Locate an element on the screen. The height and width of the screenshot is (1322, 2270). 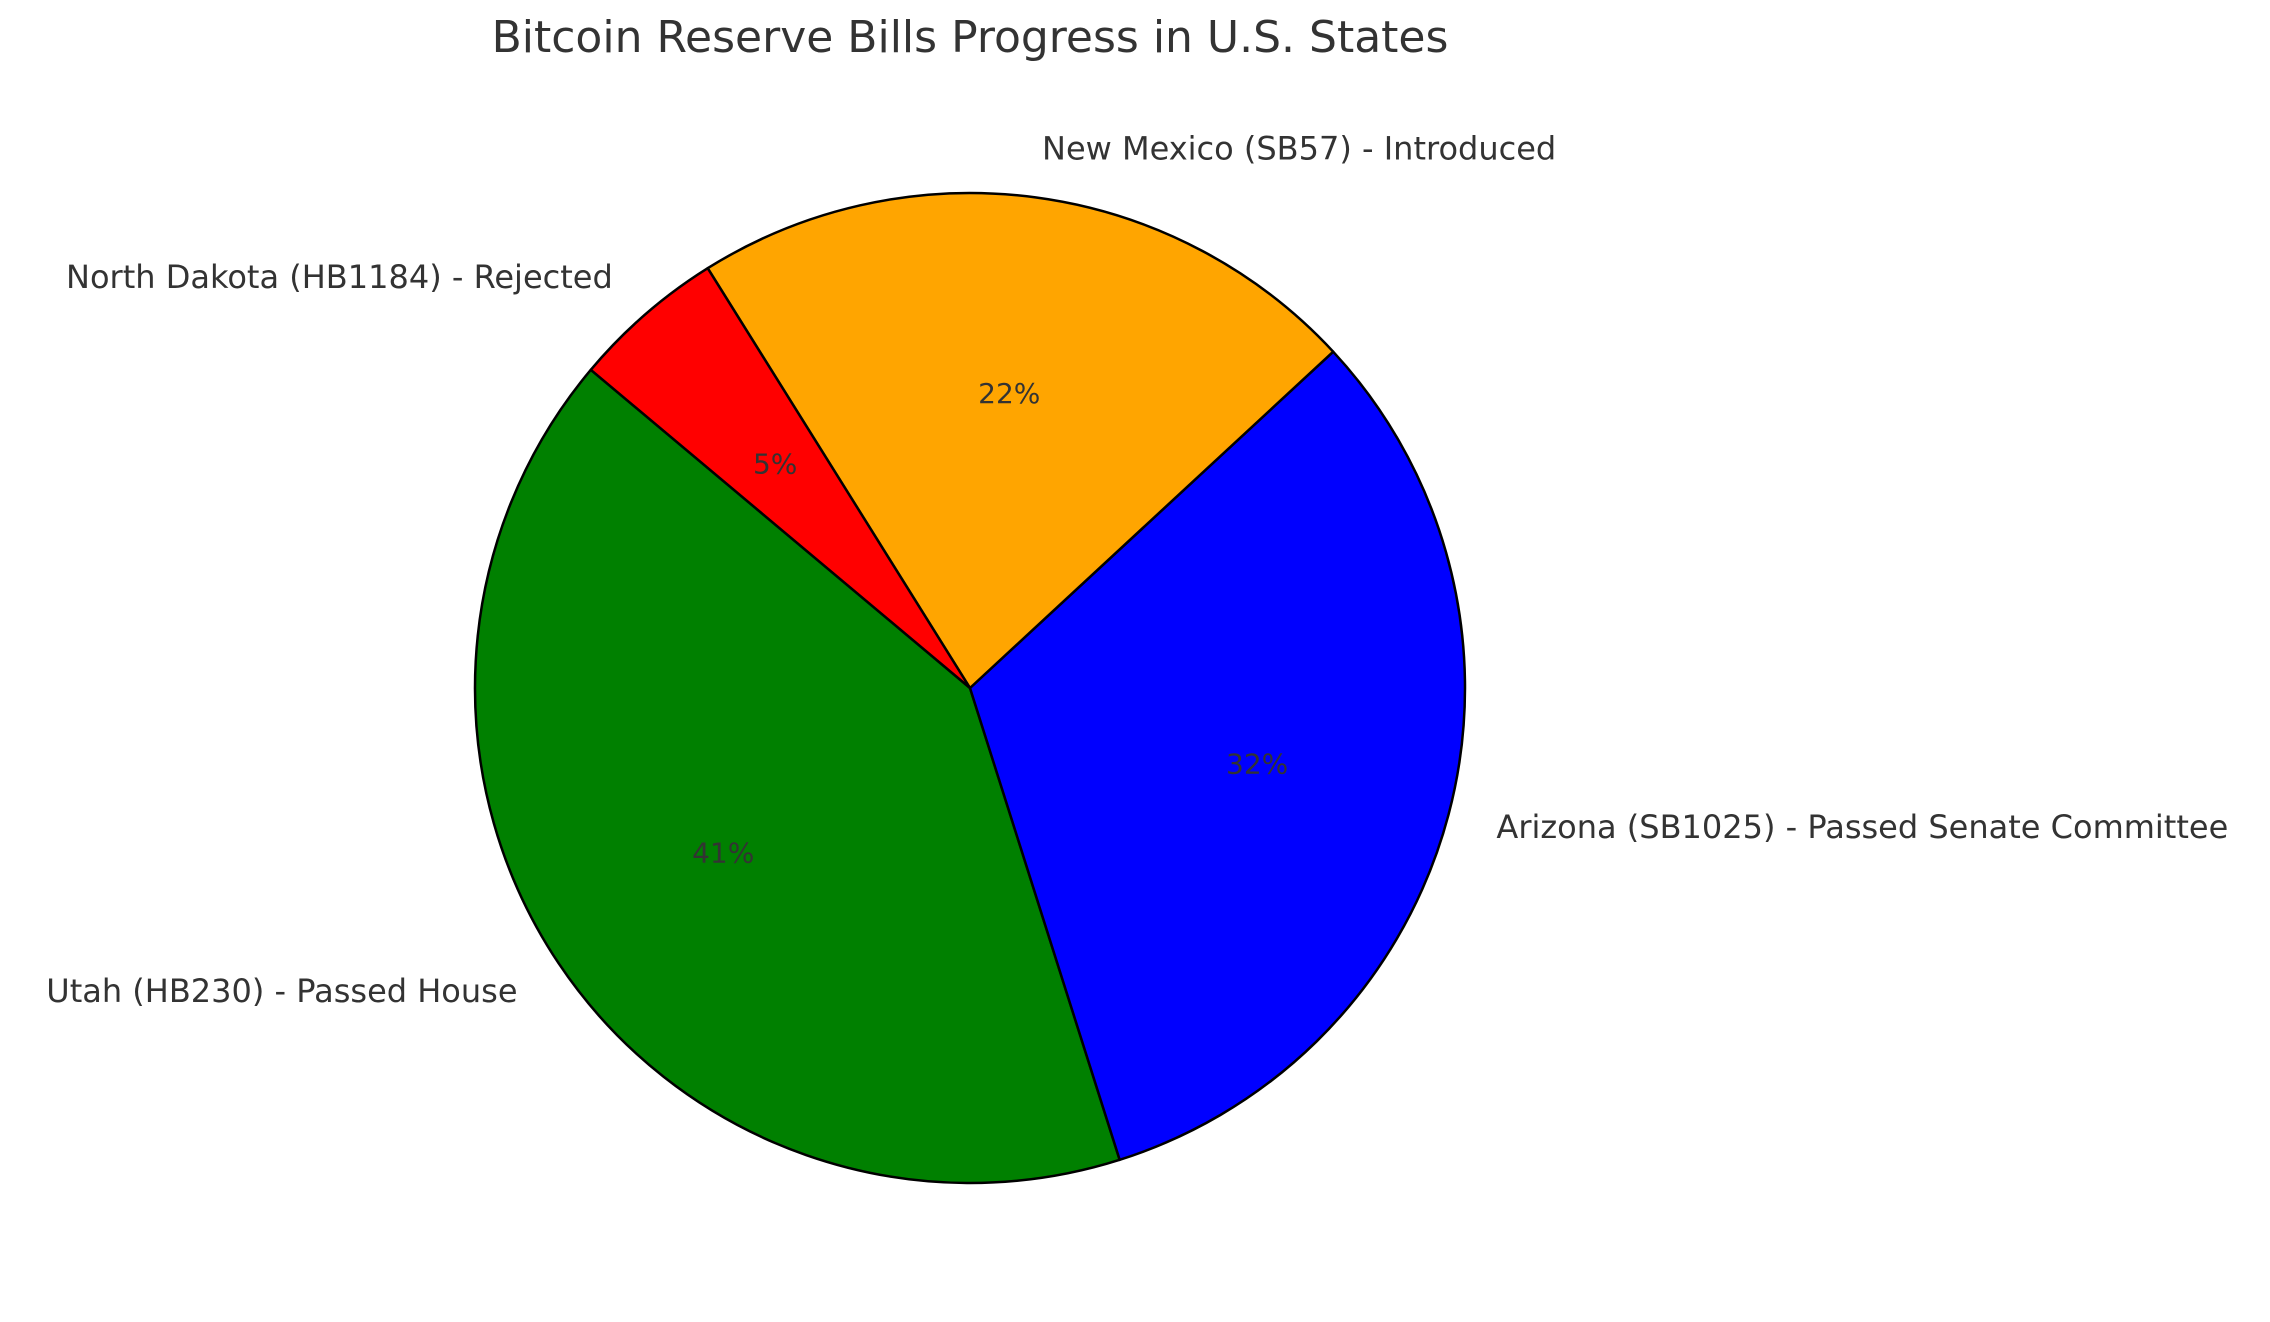
pie-slice-new-mexico-introduced is located at coordinates (1020, 440).